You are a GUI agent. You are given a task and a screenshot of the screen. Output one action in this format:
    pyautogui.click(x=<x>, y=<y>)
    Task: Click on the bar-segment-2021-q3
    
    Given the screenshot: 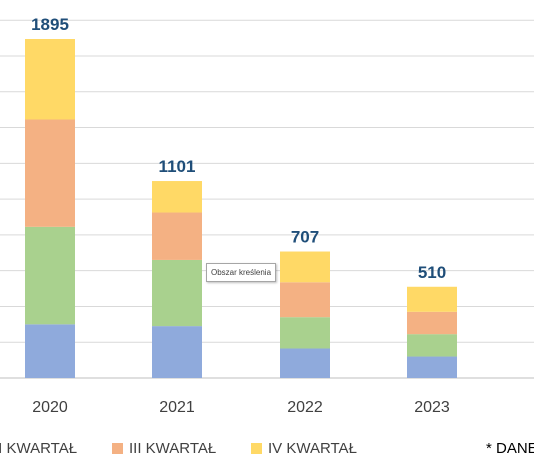 What is the action you would take?
    pyautogui.click(x=177, y=236)
    